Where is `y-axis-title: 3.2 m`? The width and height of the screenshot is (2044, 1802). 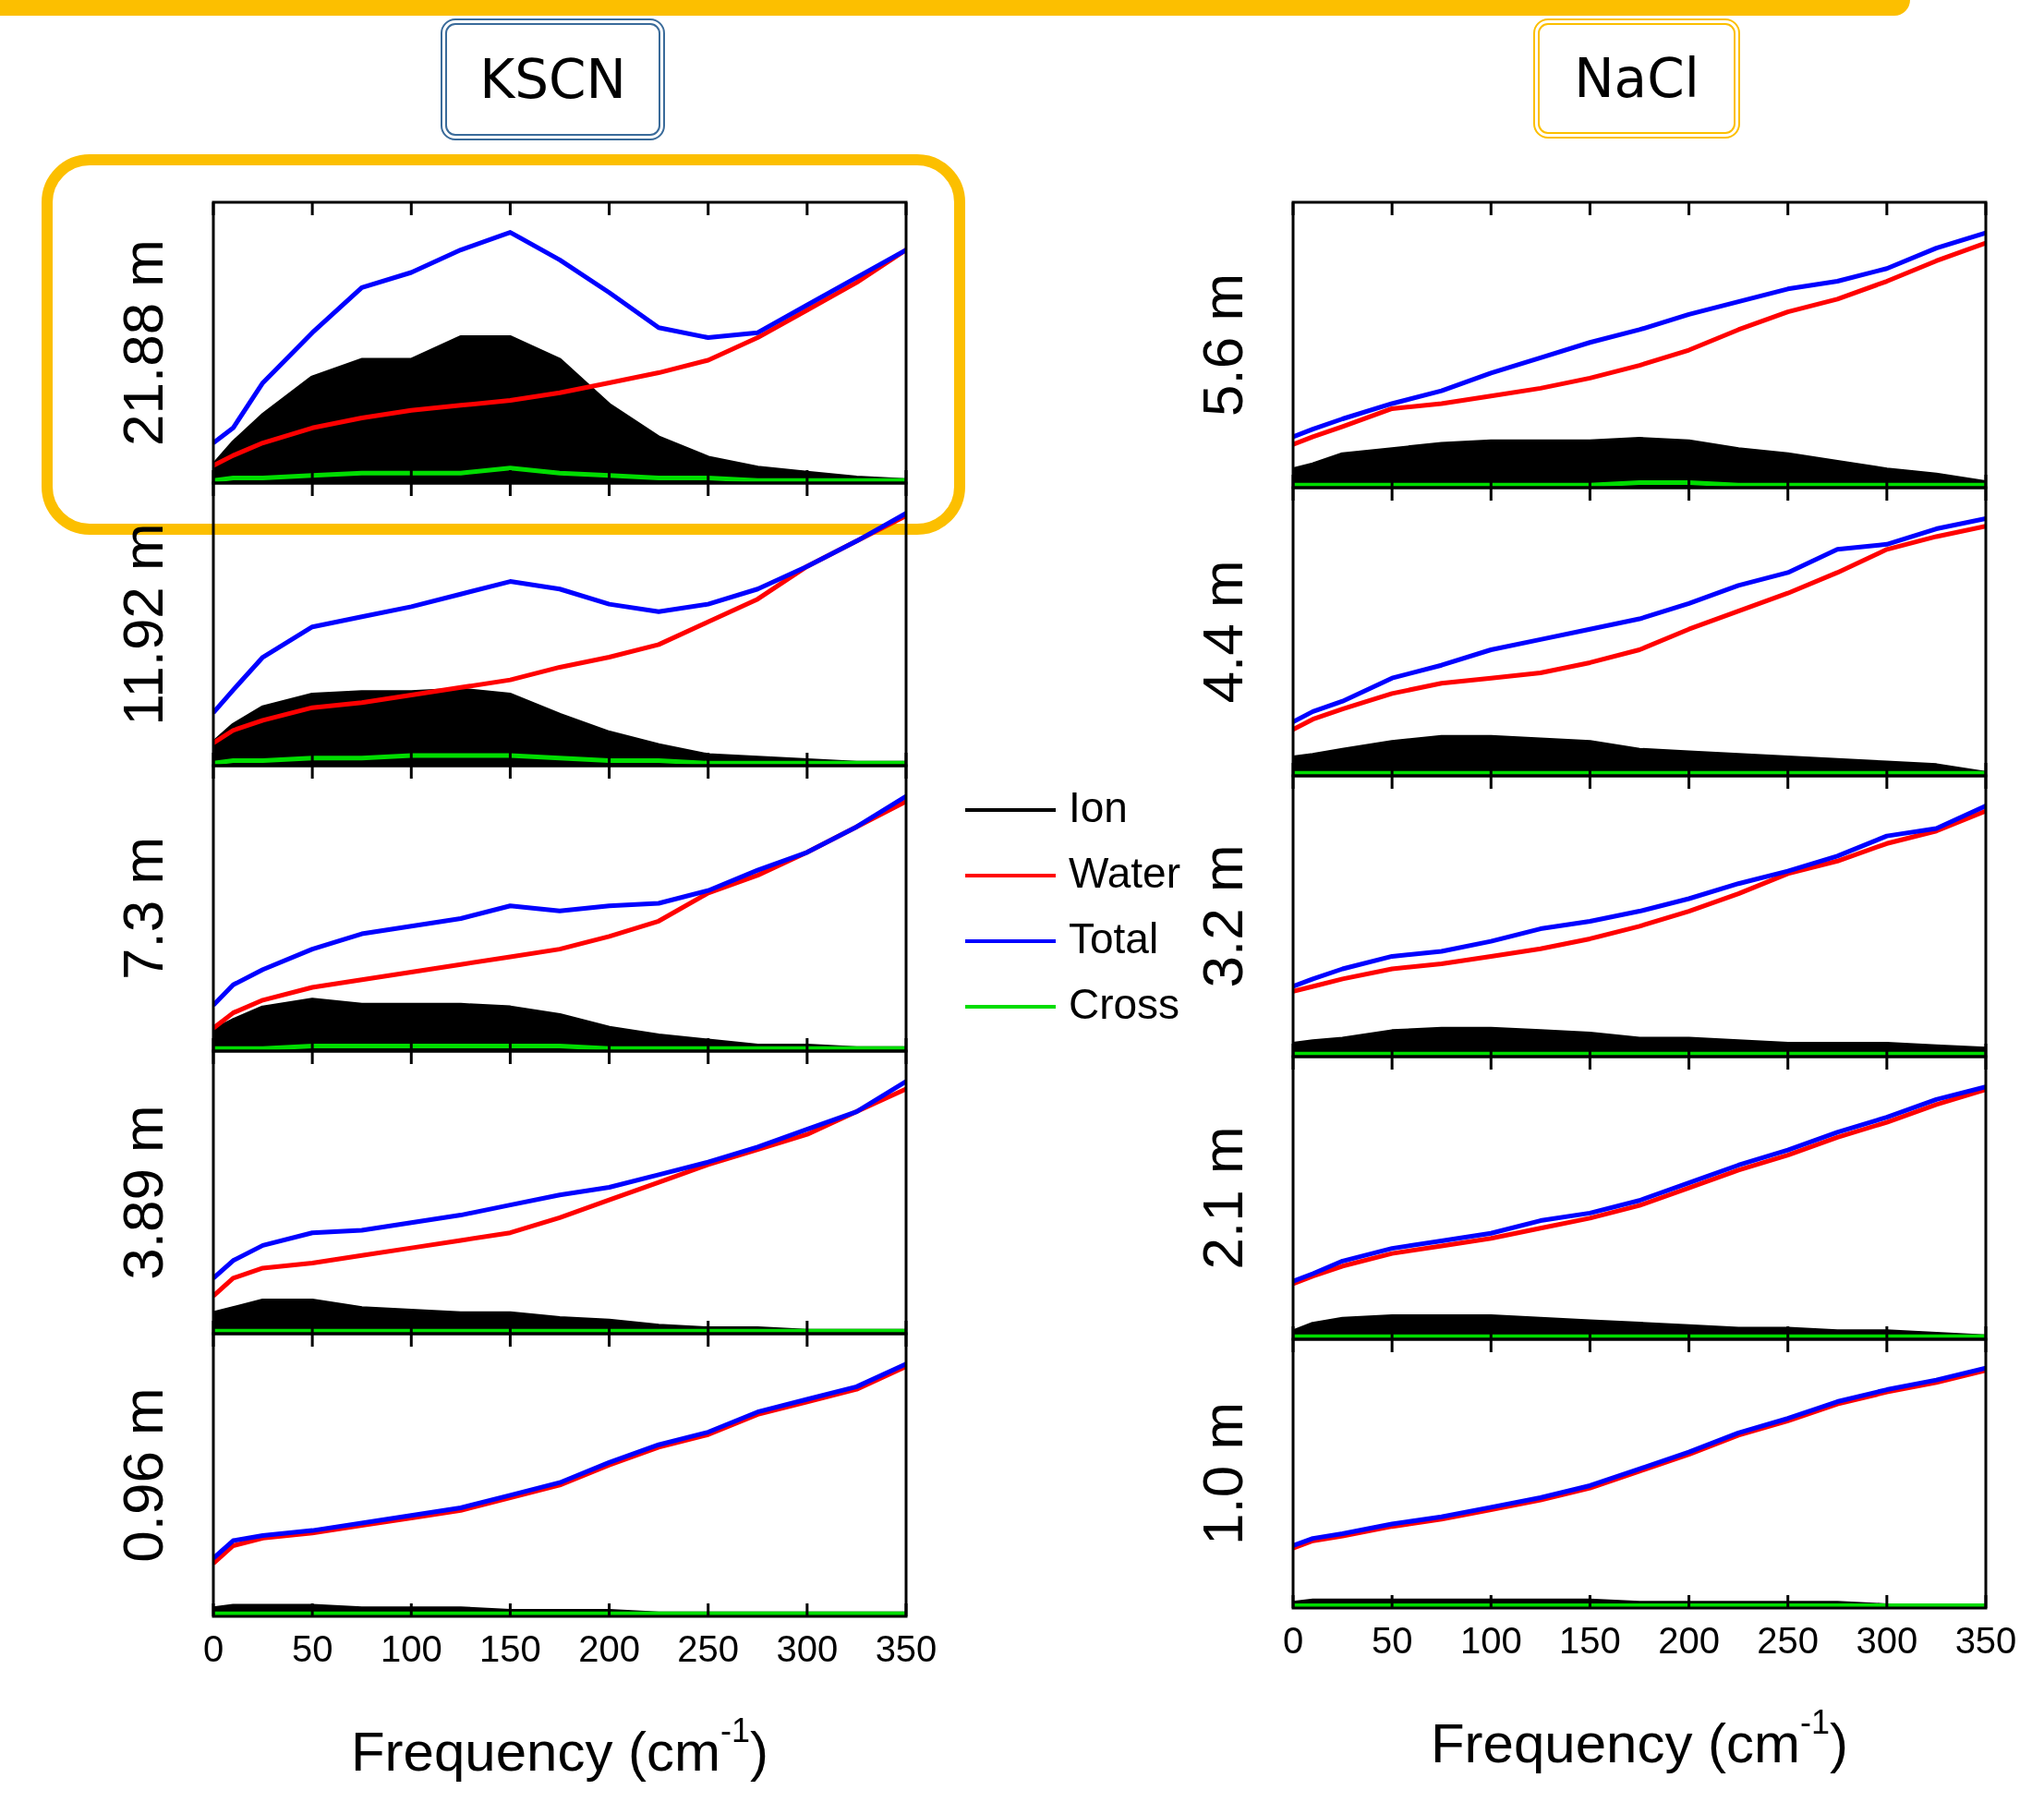 y-axis-title: 3.2 m is located at coordinates (1223, 916).